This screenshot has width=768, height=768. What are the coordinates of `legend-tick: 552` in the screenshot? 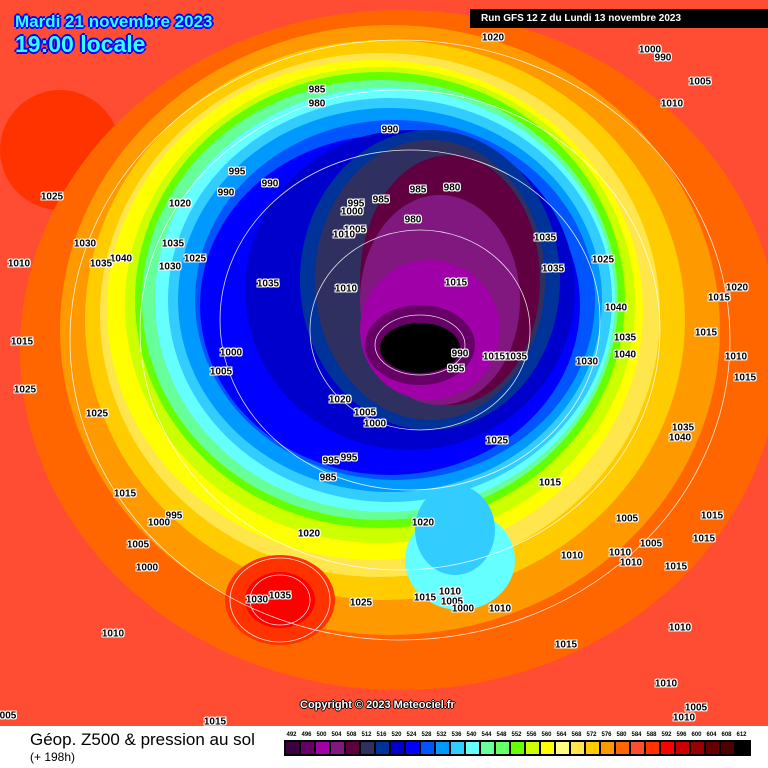 It's located at (516, 735).